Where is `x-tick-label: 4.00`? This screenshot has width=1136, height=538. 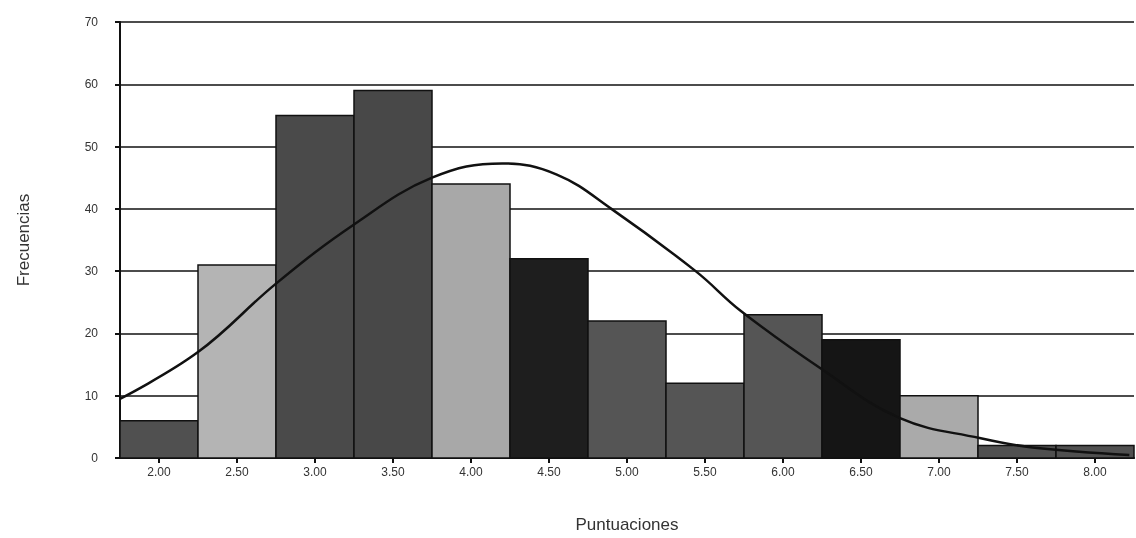
x-tick-label: 4.00 is located at coordinates (471, 472).